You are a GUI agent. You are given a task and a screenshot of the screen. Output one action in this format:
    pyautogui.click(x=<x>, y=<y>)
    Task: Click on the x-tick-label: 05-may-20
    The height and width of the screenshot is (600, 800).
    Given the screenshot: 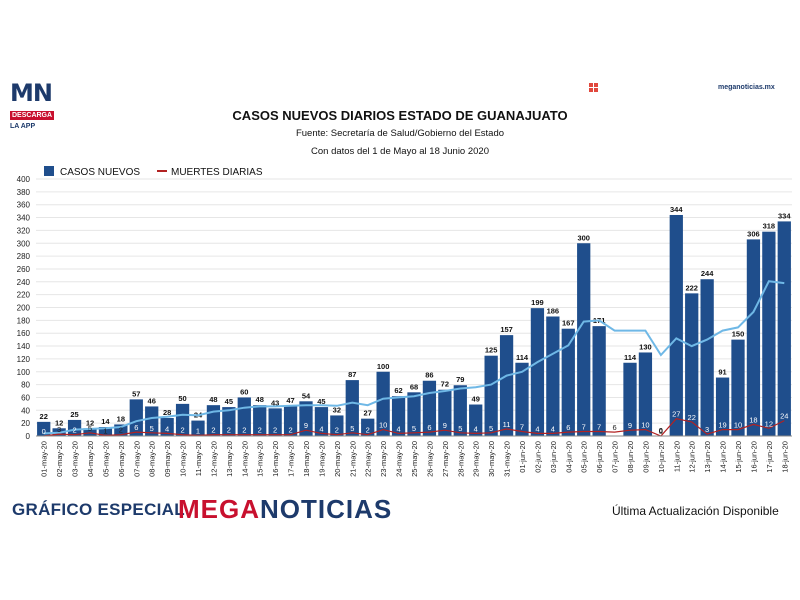 What is the action you would take?
    pyautogui.click(x=105, y=459)
    